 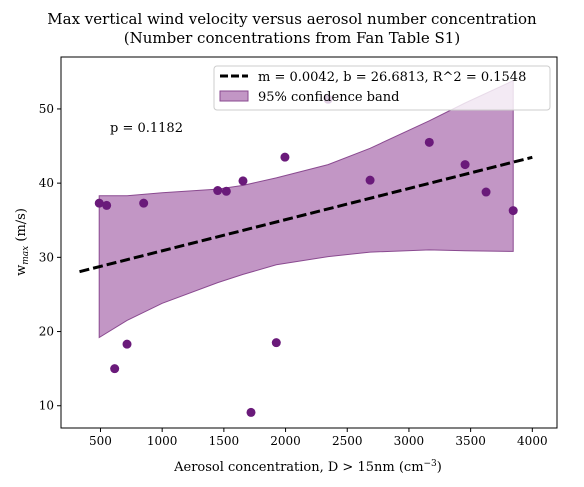 I want to click on y-axis-label: wmax (m/s), so click(x=22, y=242).